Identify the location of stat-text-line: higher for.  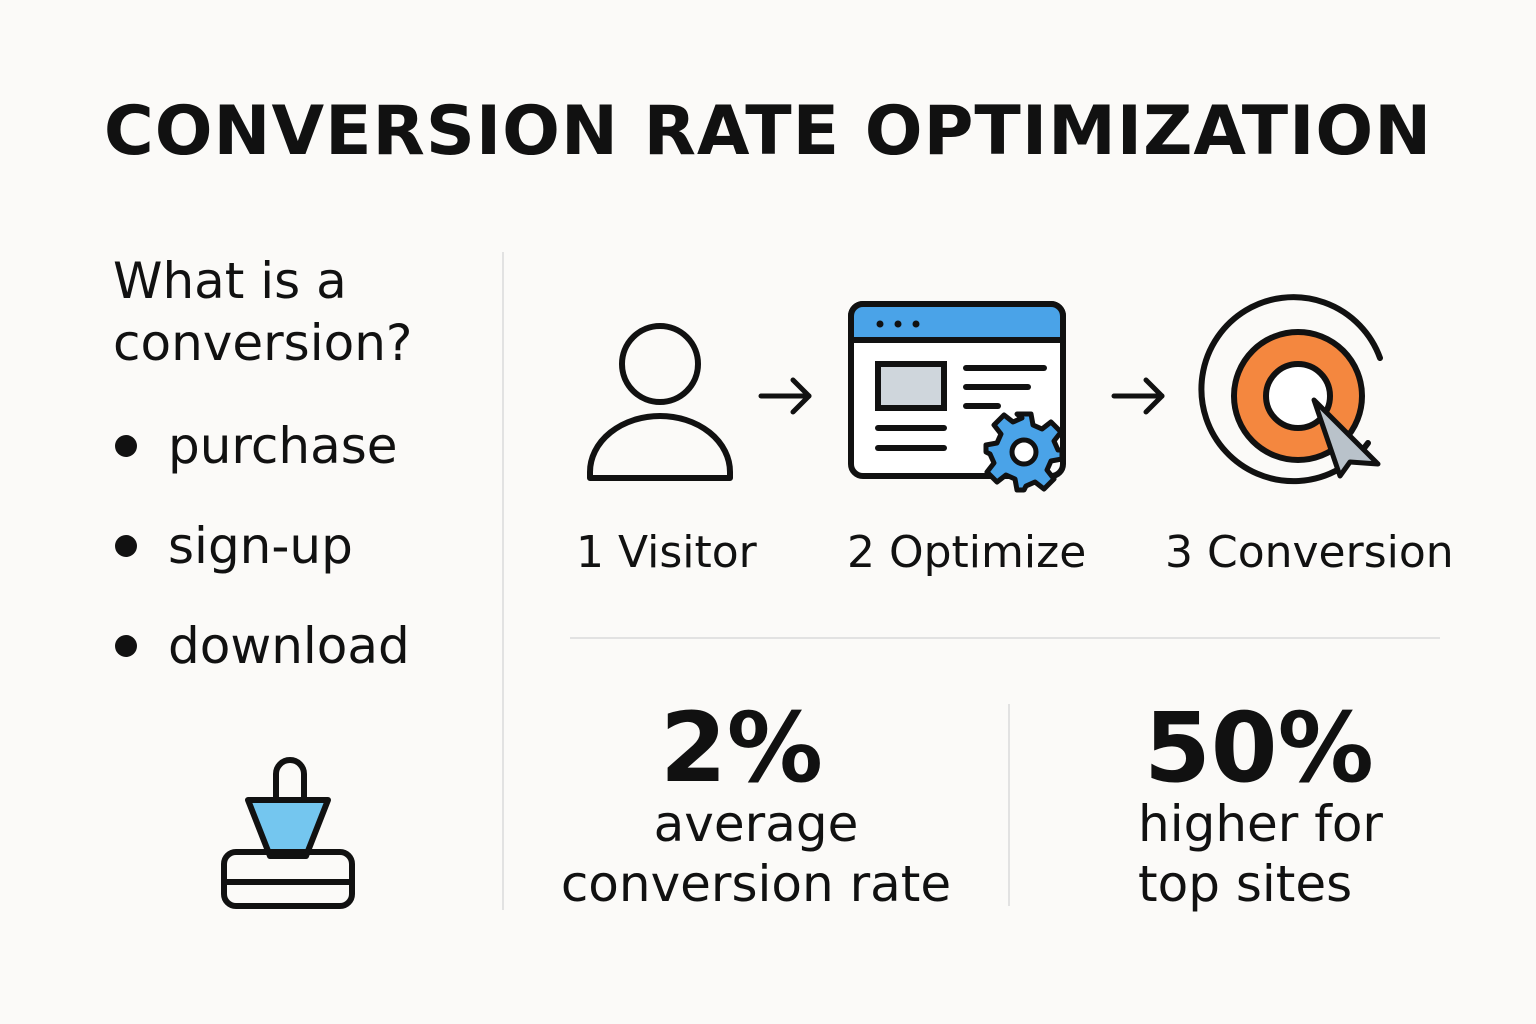
(1260, 824).